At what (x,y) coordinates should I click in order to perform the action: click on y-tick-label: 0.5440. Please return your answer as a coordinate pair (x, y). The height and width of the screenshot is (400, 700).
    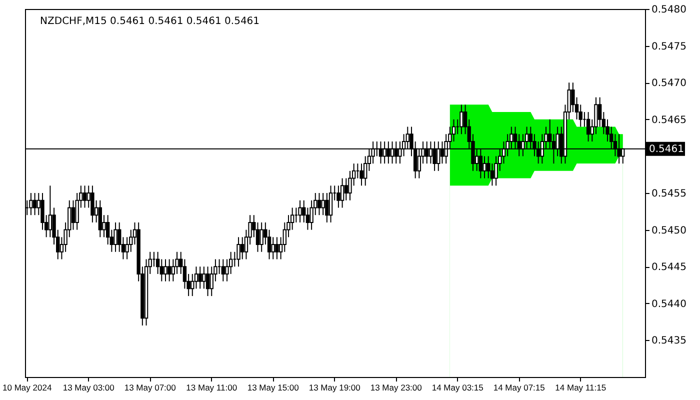
    Looking at the image, I should click on (669, 304).